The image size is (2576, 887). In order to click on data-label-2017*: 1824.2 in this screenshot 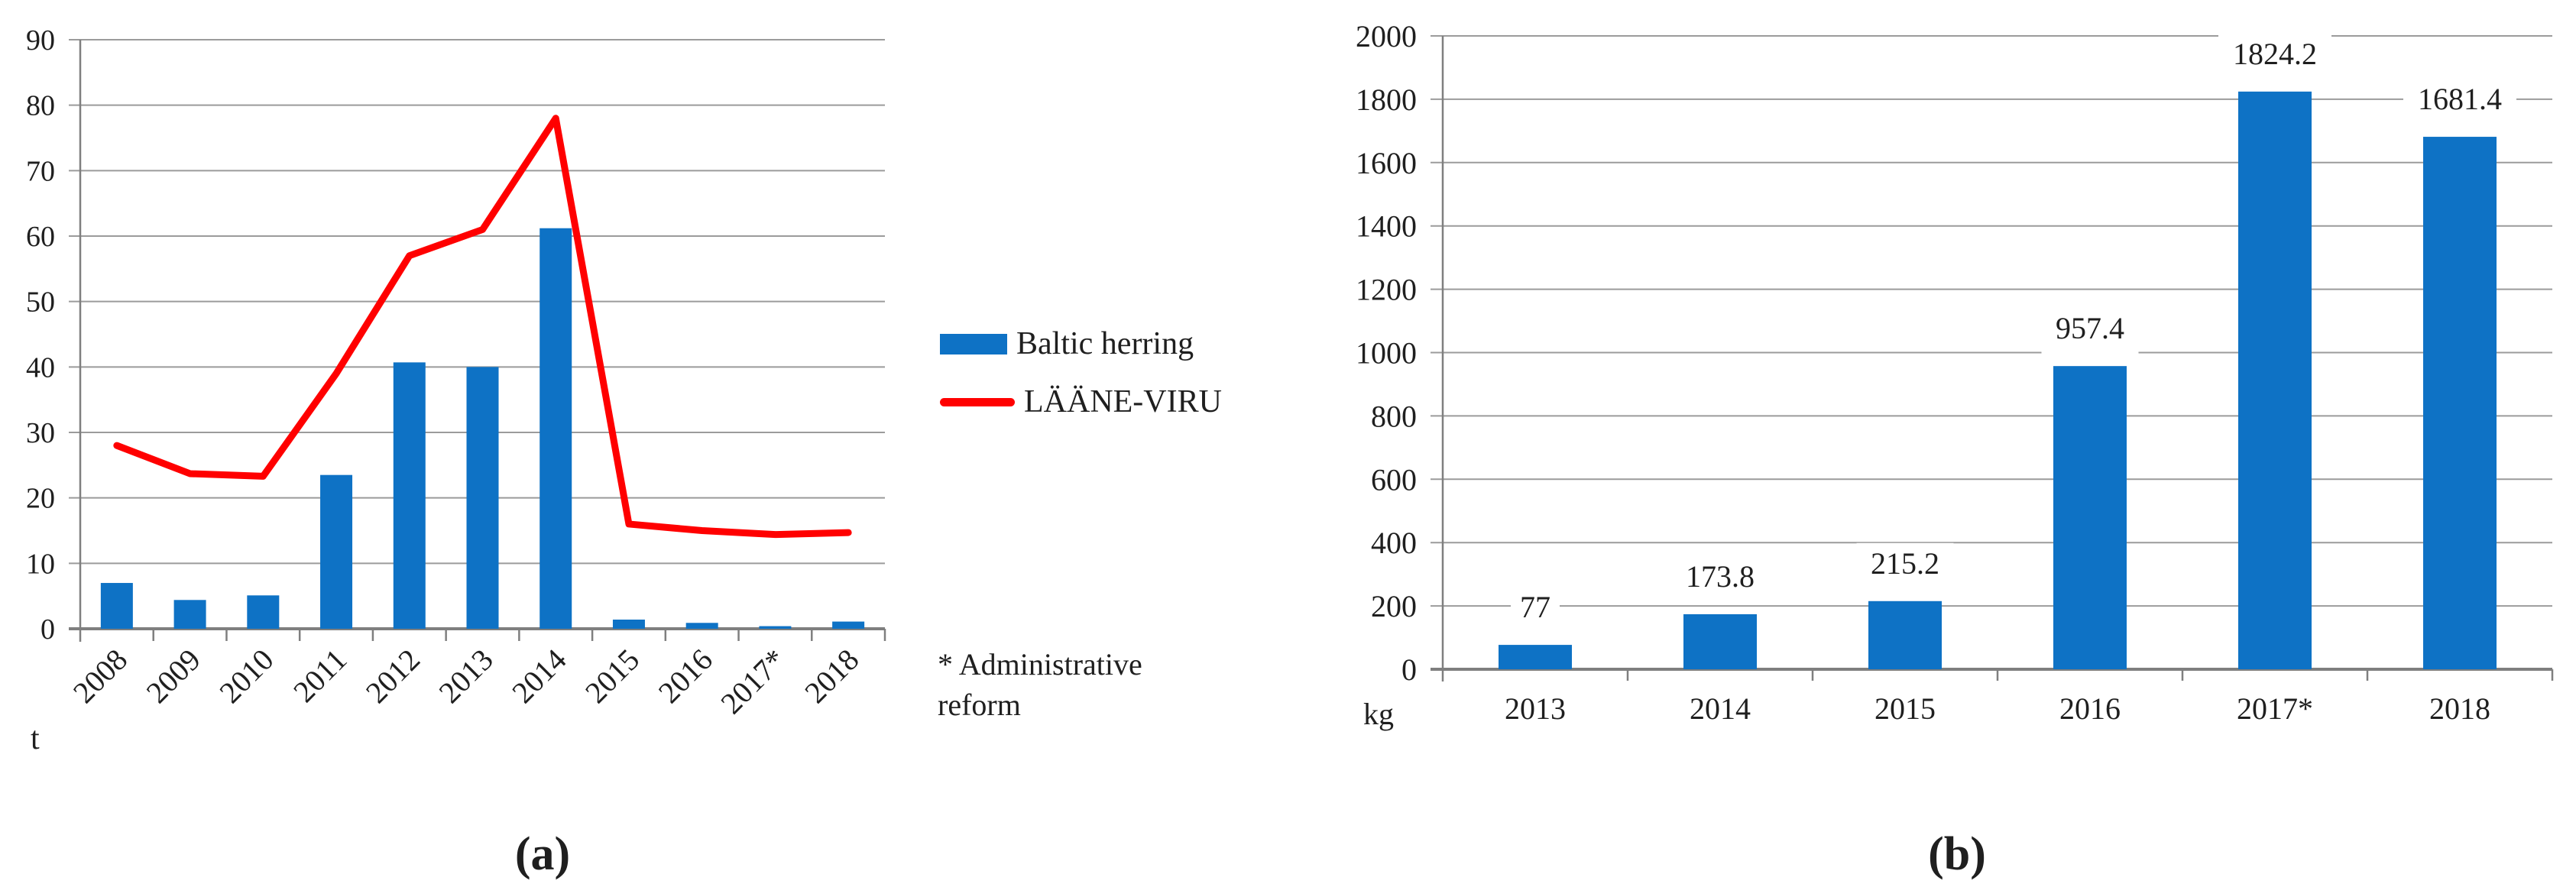, I will do `click(2275, 54)`.